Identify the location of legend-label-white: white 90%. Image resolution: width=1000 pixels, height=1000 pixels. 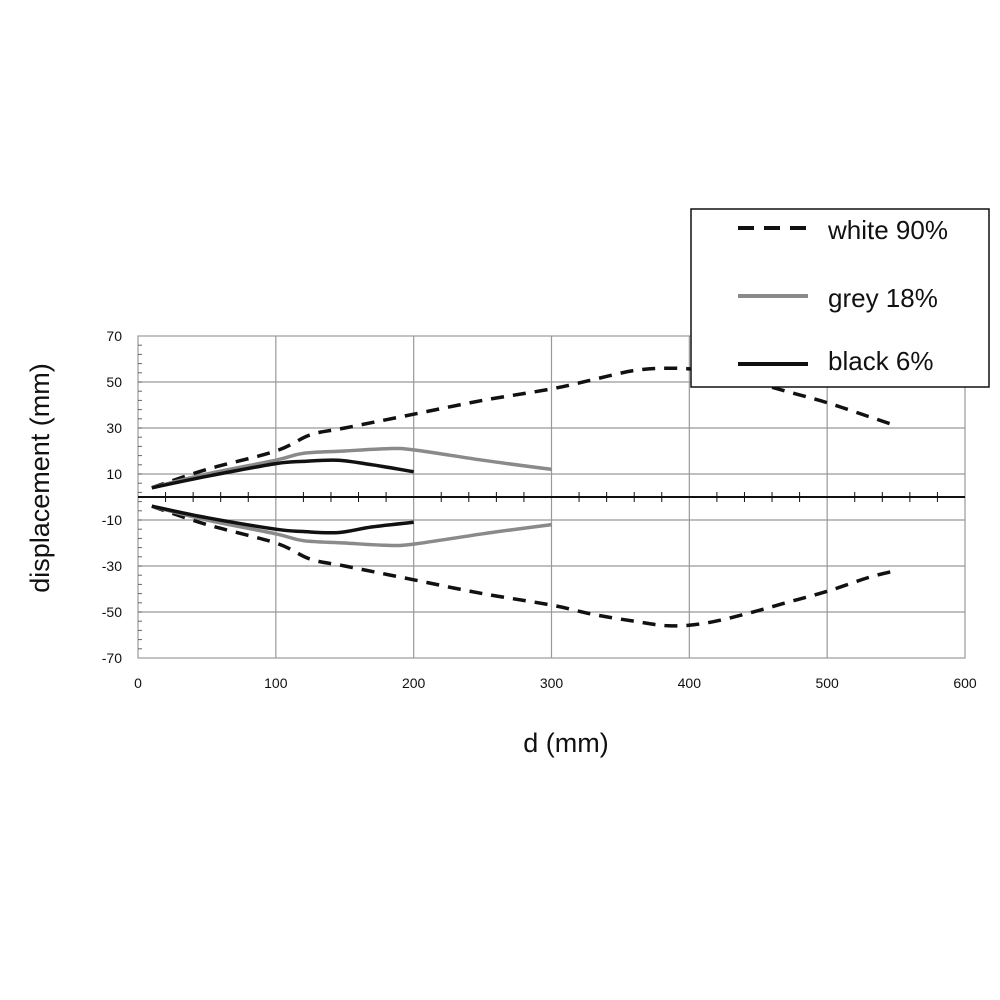
(887, 230).